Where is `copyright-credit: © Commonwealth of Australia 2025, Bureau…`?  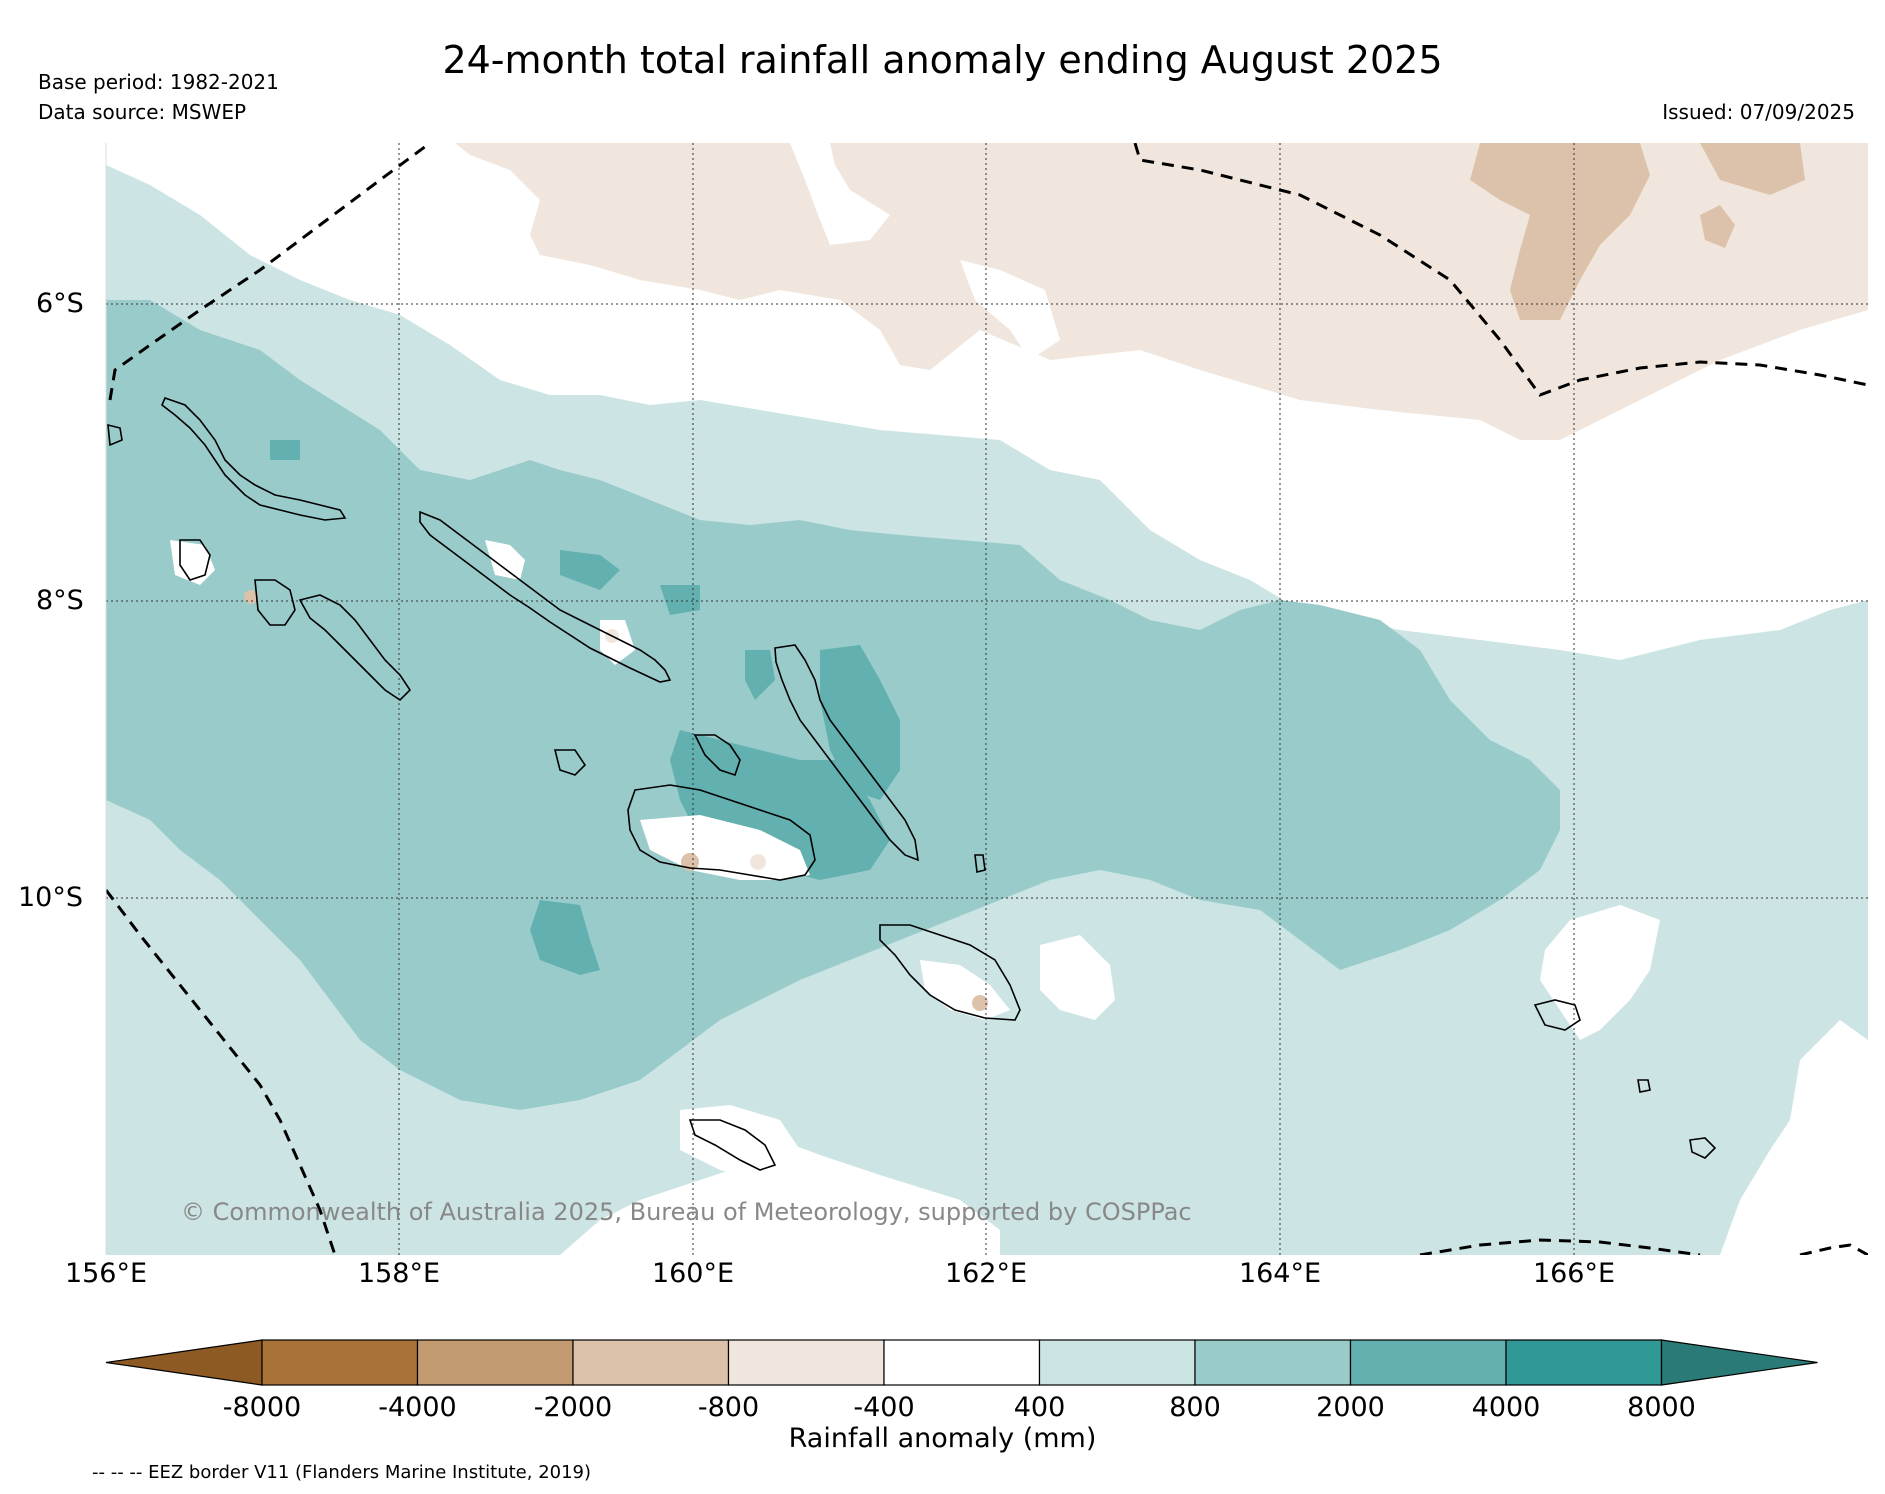 copyright-credit: © Commonwealth of Australia 2025, Bureau… is located at coordinates (686, 1212).